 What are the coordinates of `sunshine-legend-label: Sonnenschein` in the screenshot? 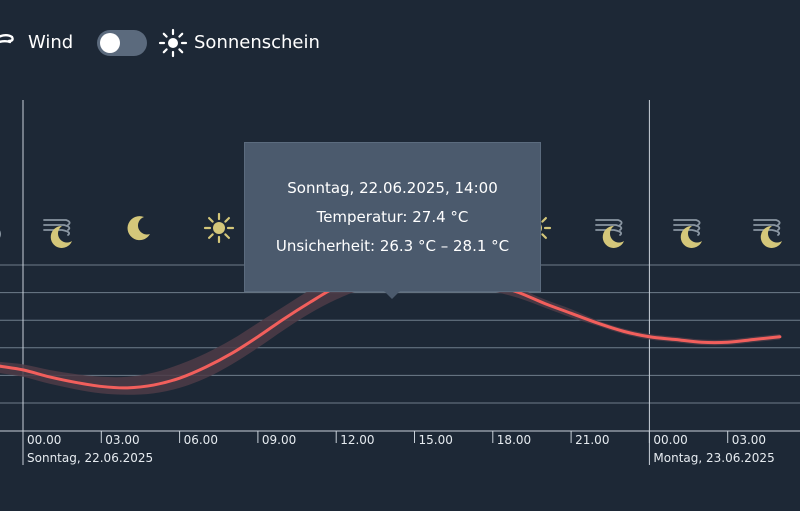 It's located at (257, 42).